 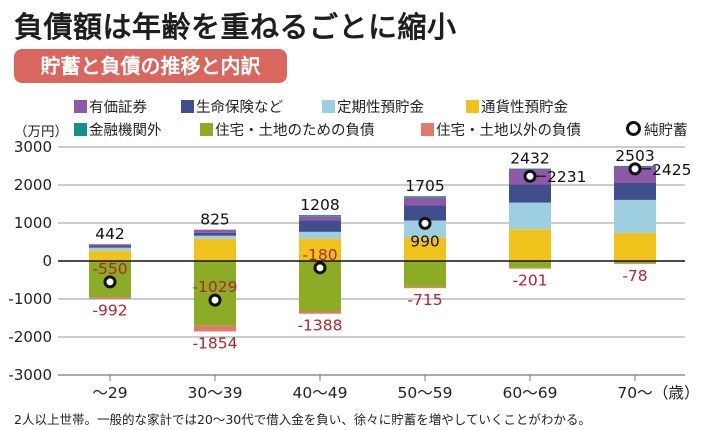 I want to click on legend-item-net-savings: 純貯蓄, so click(x=657, y=130).